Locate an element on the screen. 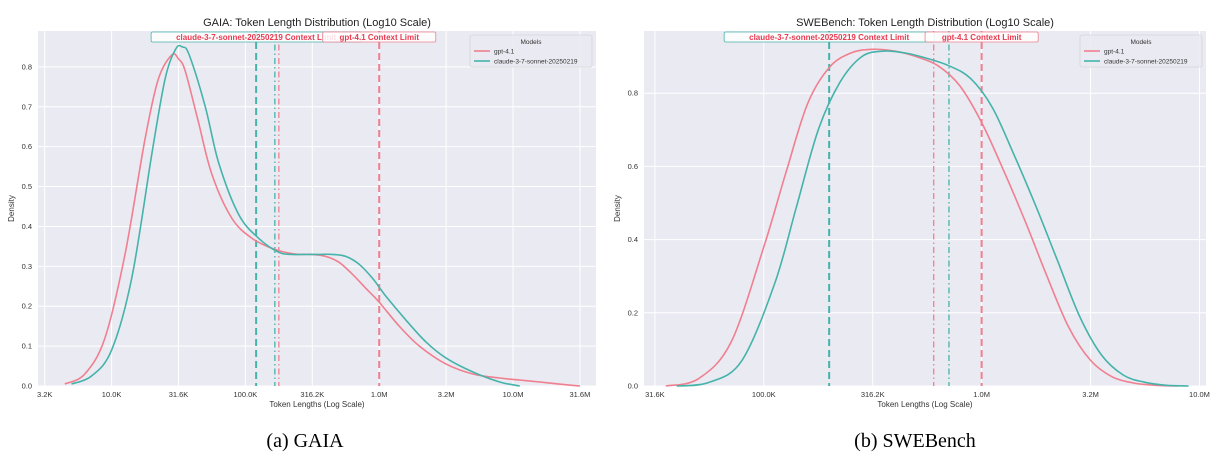 This screenshot has height=461, width=1220. y-tick-label: 0.3 is located at coordinates (27, 266).